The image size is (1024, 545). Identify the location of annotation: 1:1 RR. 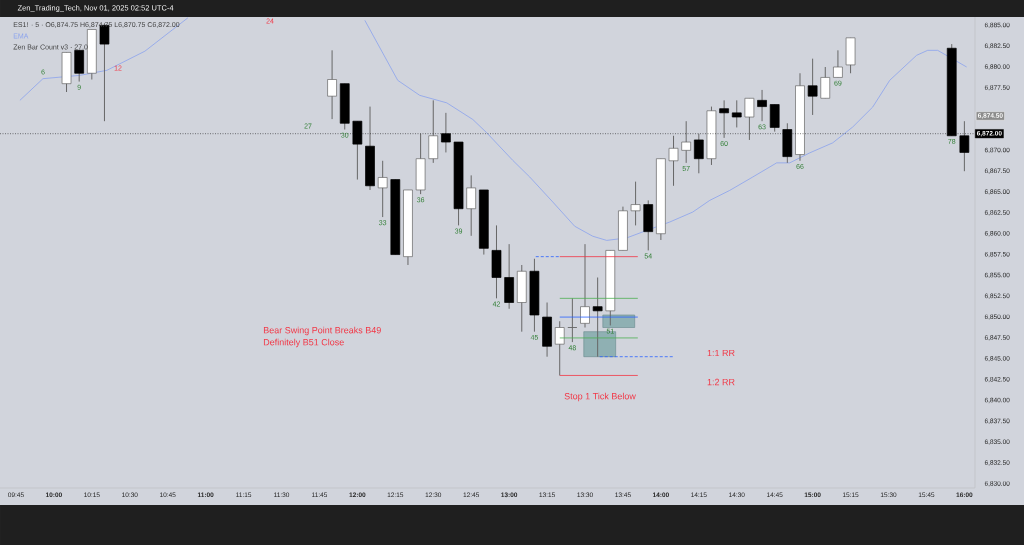
(721, 353).